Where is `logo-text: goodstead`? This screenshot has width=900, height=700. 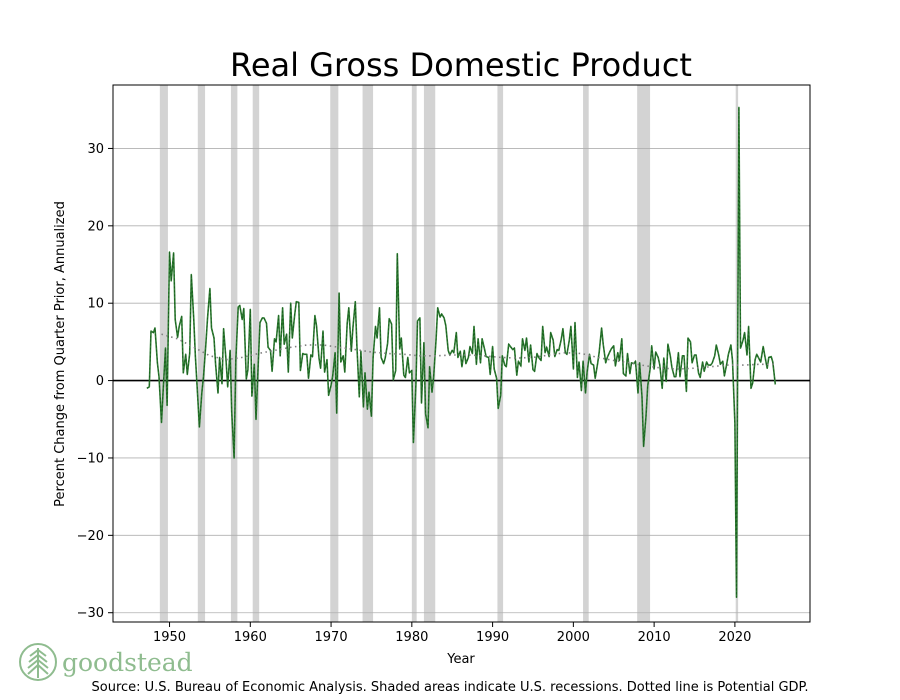 logo-text: goodstead is located at coordinates (127, 662).